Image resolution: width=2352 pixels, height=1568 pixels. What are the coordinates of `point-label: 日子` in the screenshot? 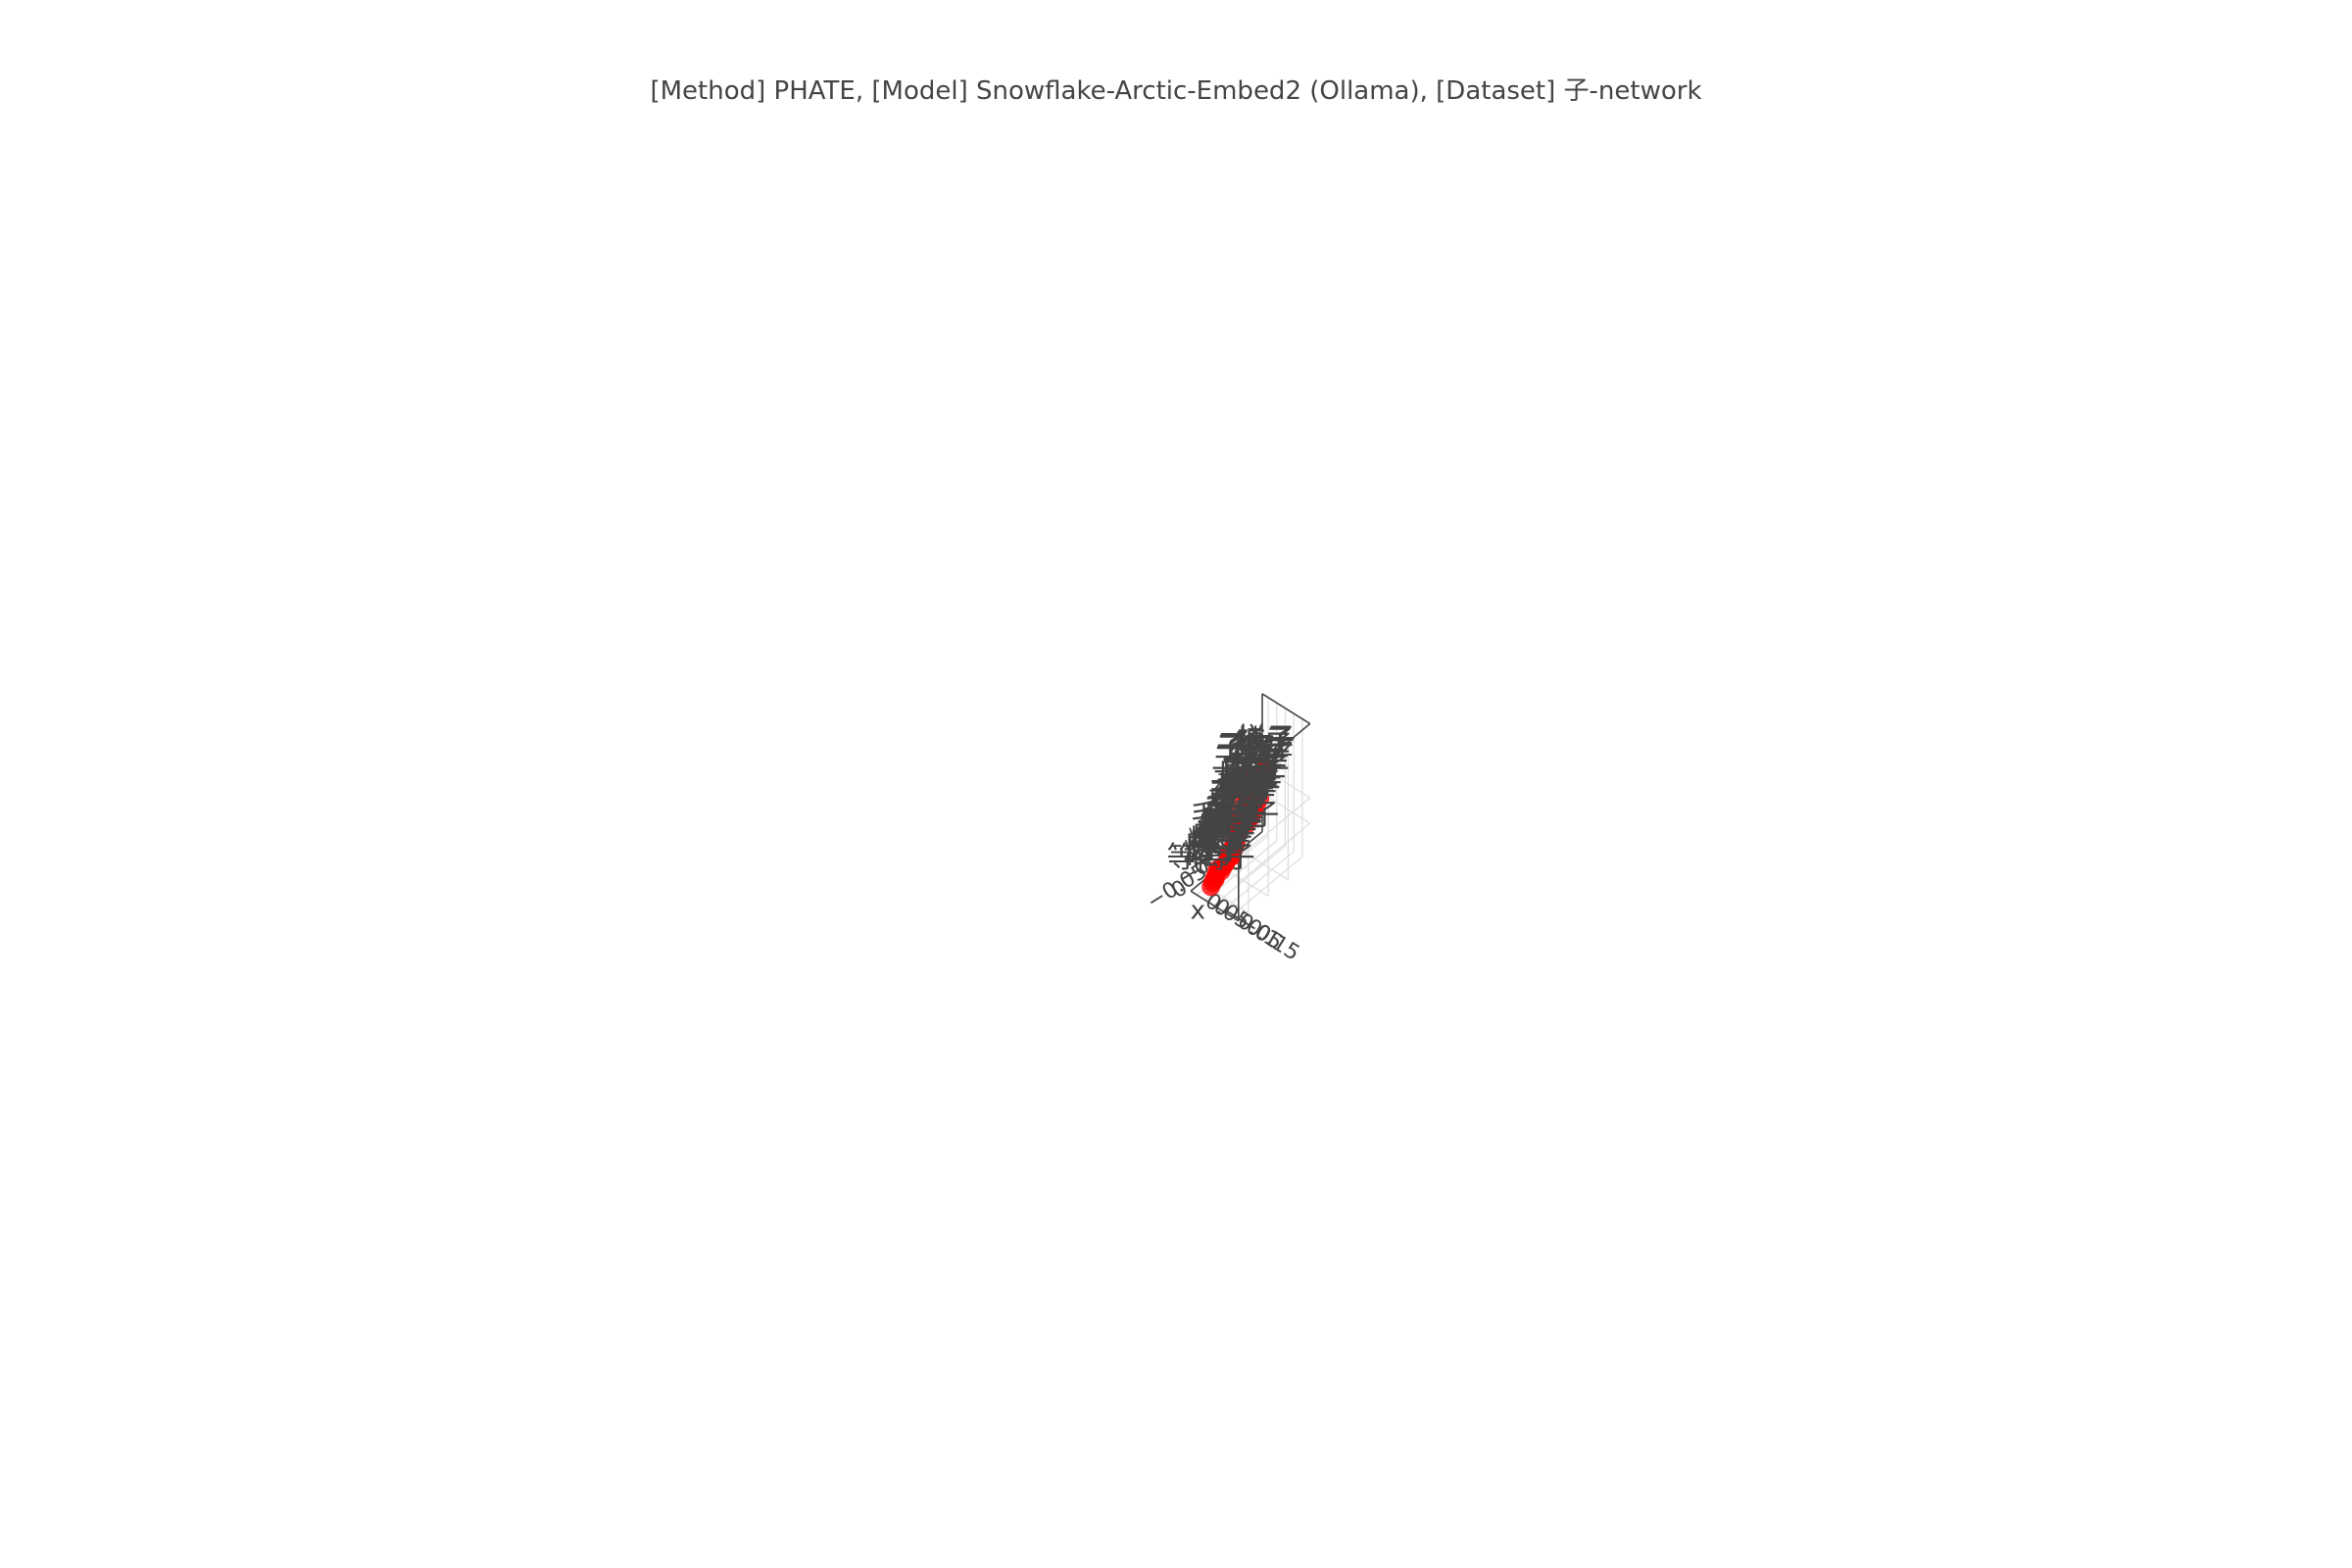 It's located at (1245, 783).